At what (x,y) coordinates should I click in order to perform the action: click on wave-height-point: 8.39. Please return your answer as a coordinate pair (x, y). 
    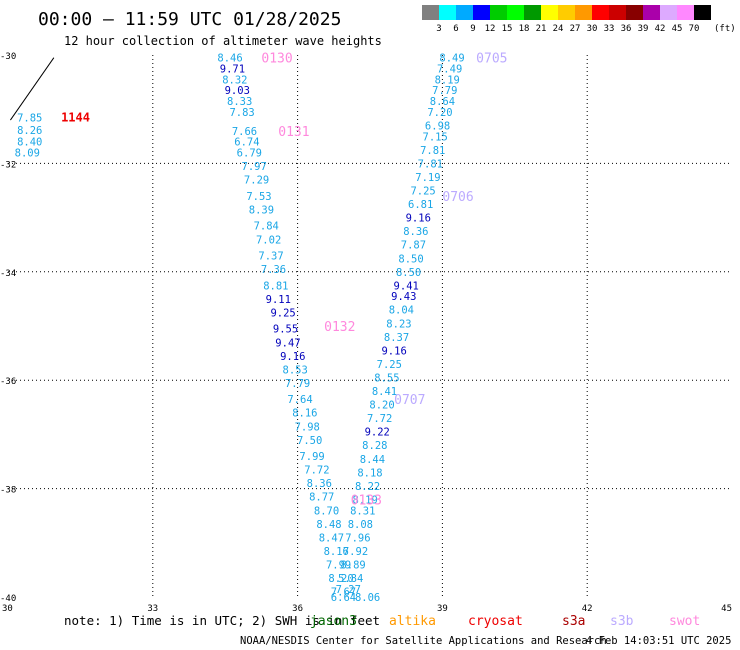
    Looking at the image, I should click on (261, 210).